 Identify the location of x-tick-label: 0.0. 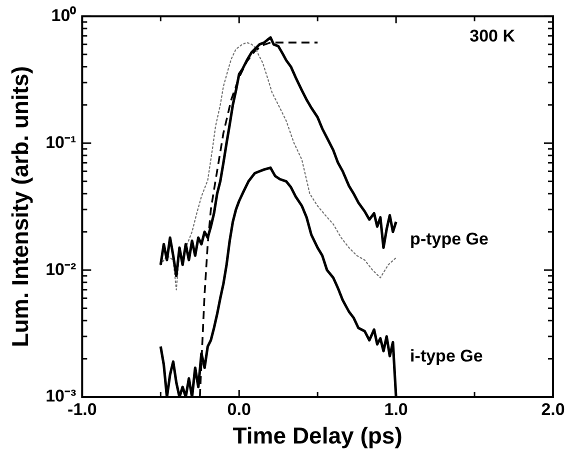
(239, 409).